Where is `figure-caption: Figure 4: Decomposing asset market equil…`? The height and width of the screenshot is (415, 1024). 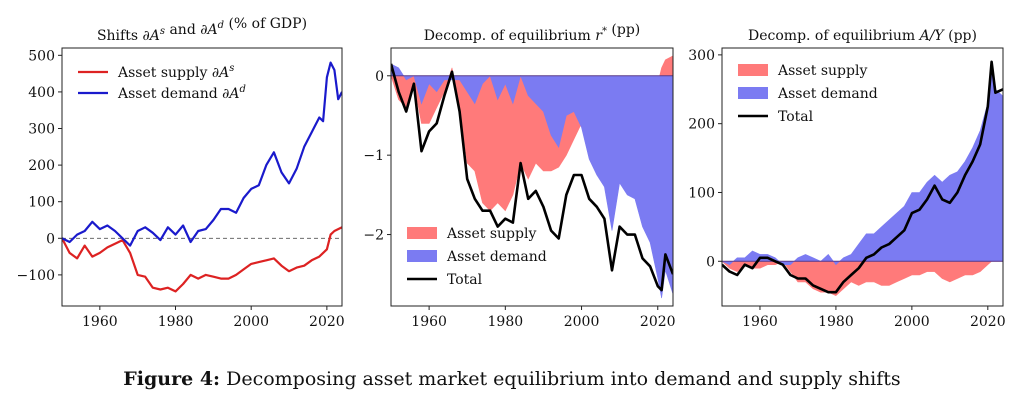
figure-caption: Figure 4: Decomposing asset market equil… is located at coordinates (512, 379).